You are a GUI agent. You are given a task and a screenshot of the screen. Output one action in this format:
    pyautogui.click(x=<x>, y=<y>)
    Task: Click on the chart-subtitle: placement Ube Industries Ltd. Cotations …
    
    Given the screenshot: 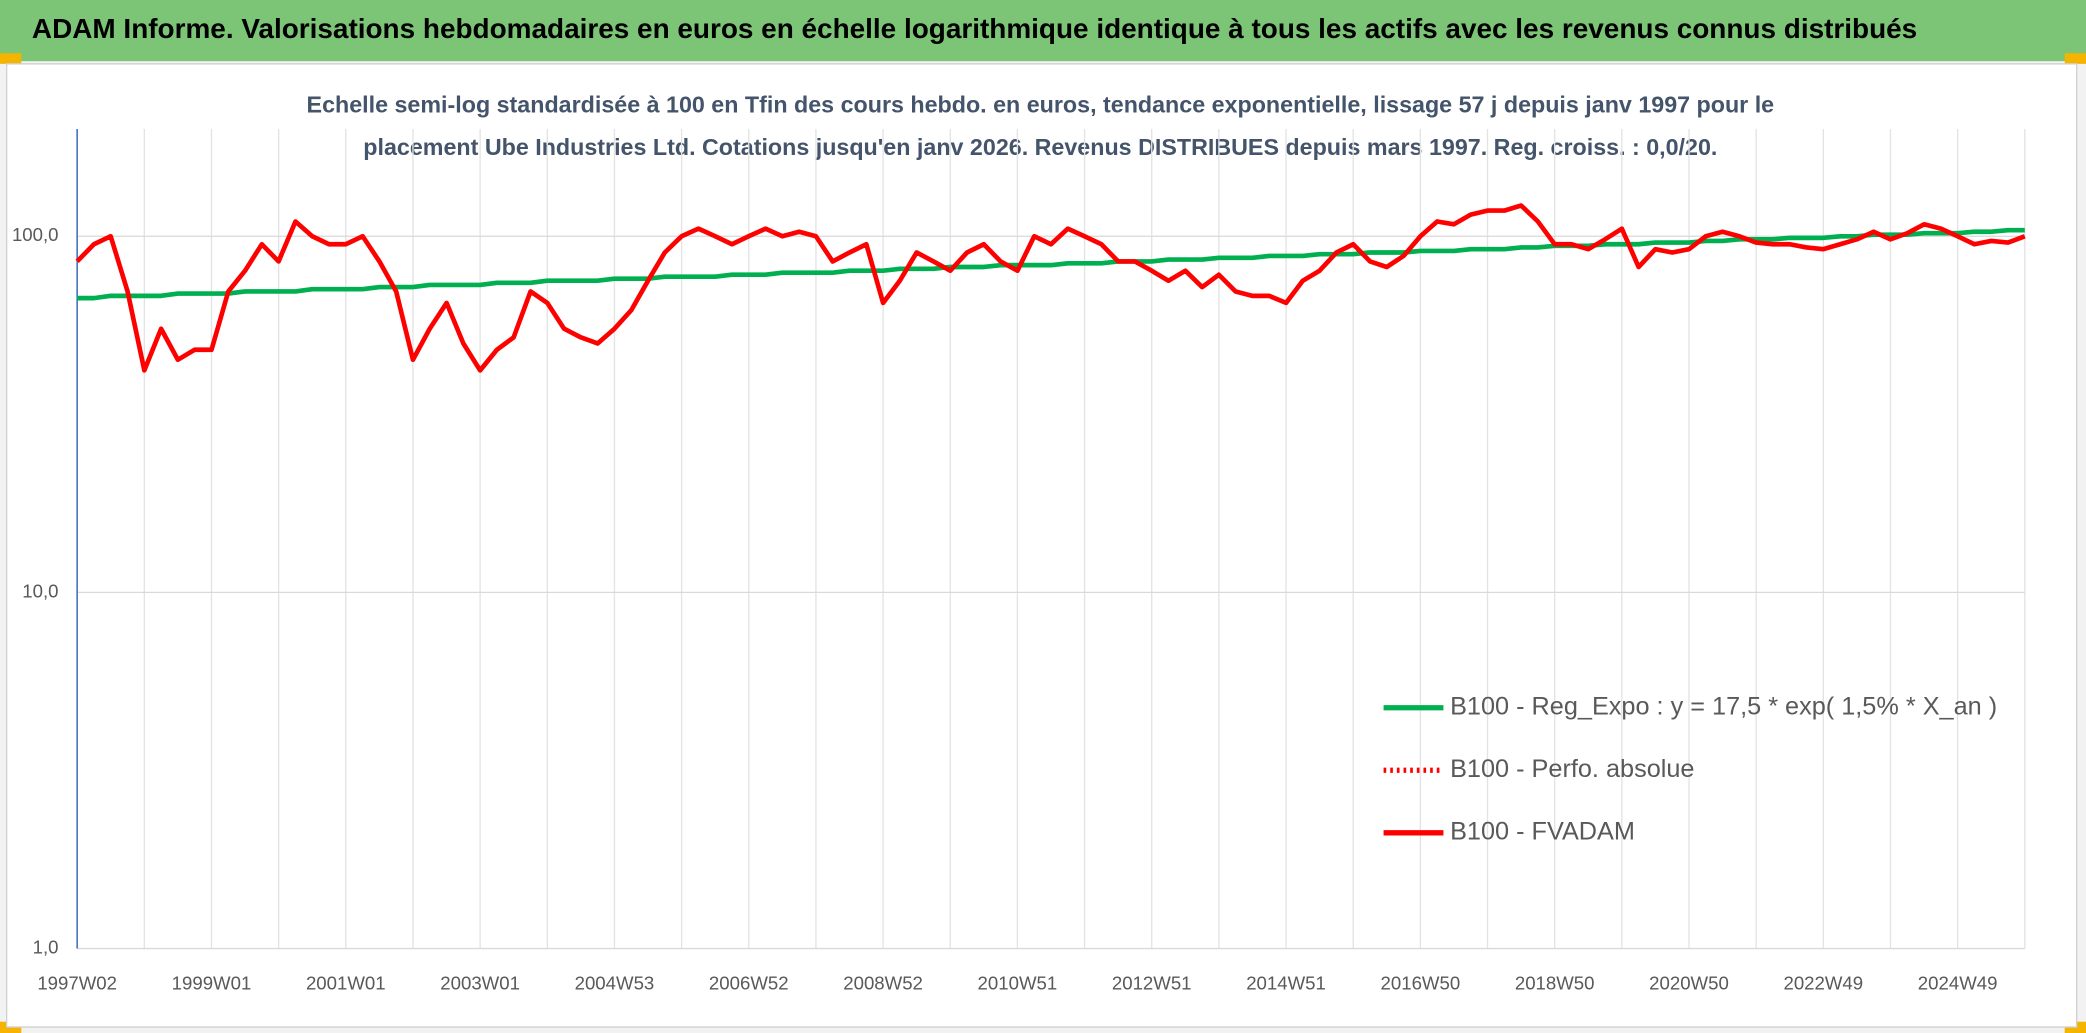 What is the action you would take?
    pyautogui.click(x=1040, y=147)
    